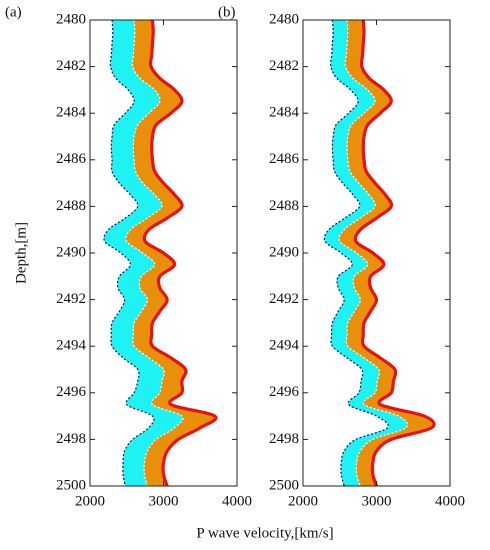  Describe the element at coordinates (13, 12) in the screenshot. I see `panel-label: (a)` at that location.